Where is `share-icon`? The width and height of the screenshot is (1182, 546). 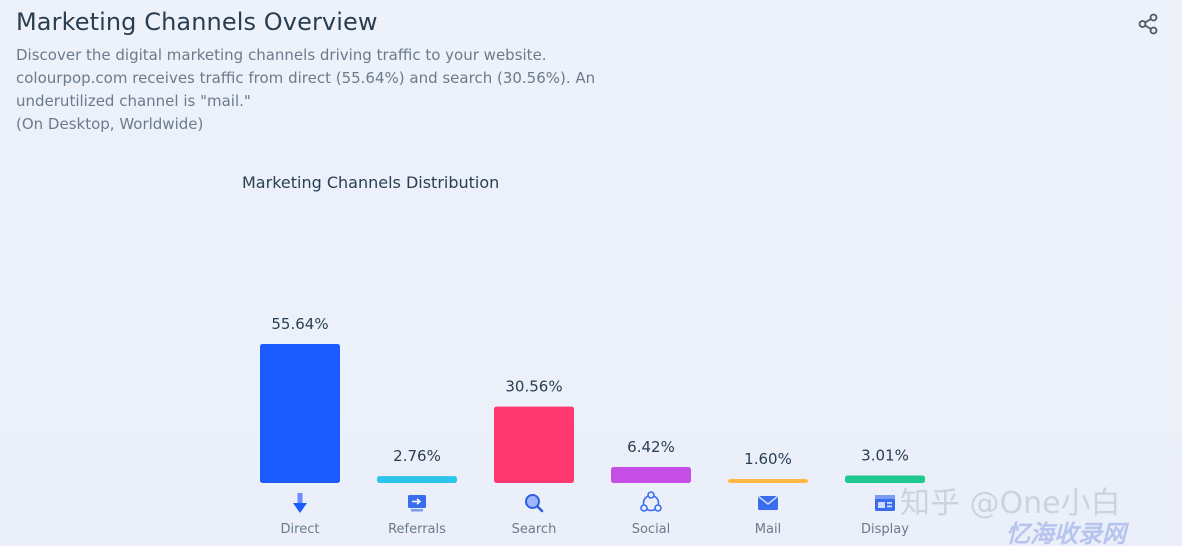 share-icon is located at coordinates (1148, 24).